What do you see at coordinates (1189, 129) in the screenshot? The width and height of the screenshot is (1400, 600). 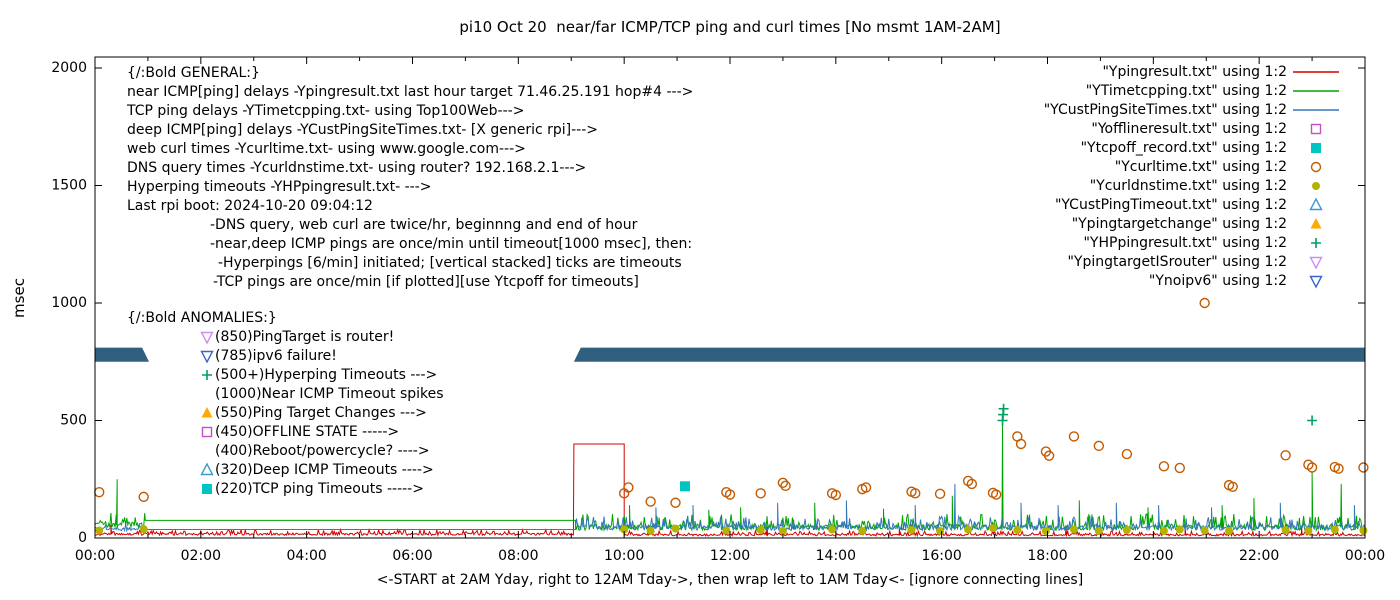 I see `legend-label: "Yofflineresult.txt" using 1:2` at bounding box center [1189, 129].